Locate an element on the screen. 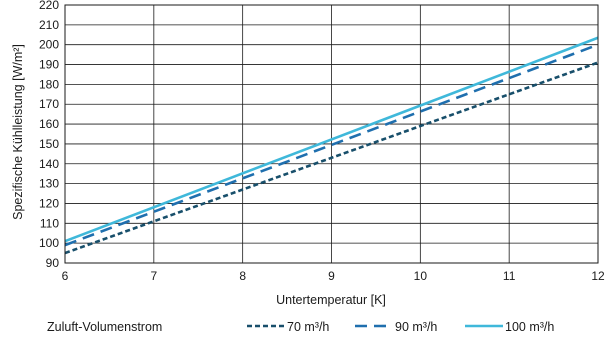  y-tick-label: 140 is located at coordinates (49, 164).